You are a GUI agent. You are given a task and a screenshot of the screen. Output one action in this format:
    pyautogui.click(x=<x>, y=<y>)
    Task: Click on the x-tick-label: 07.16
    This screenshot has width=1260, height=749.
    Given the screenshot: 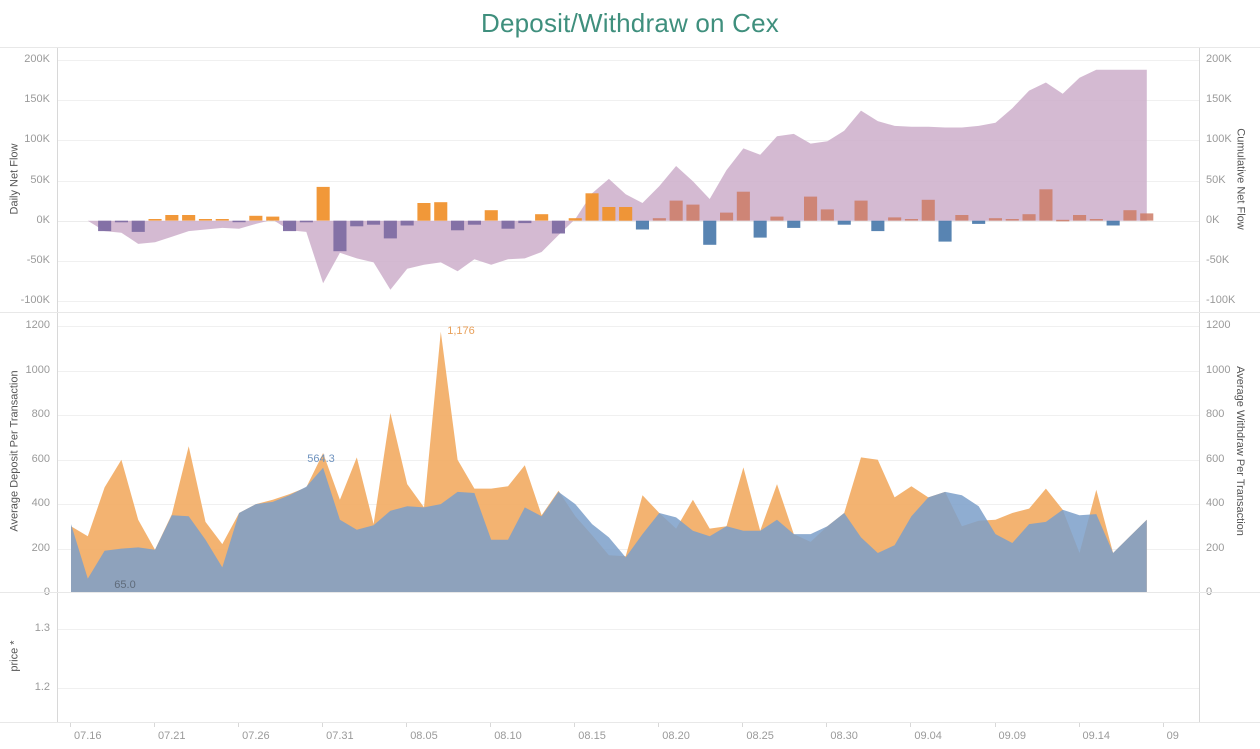 What is the action you would take?
    pyautogui.click(x=88, y=736)
    